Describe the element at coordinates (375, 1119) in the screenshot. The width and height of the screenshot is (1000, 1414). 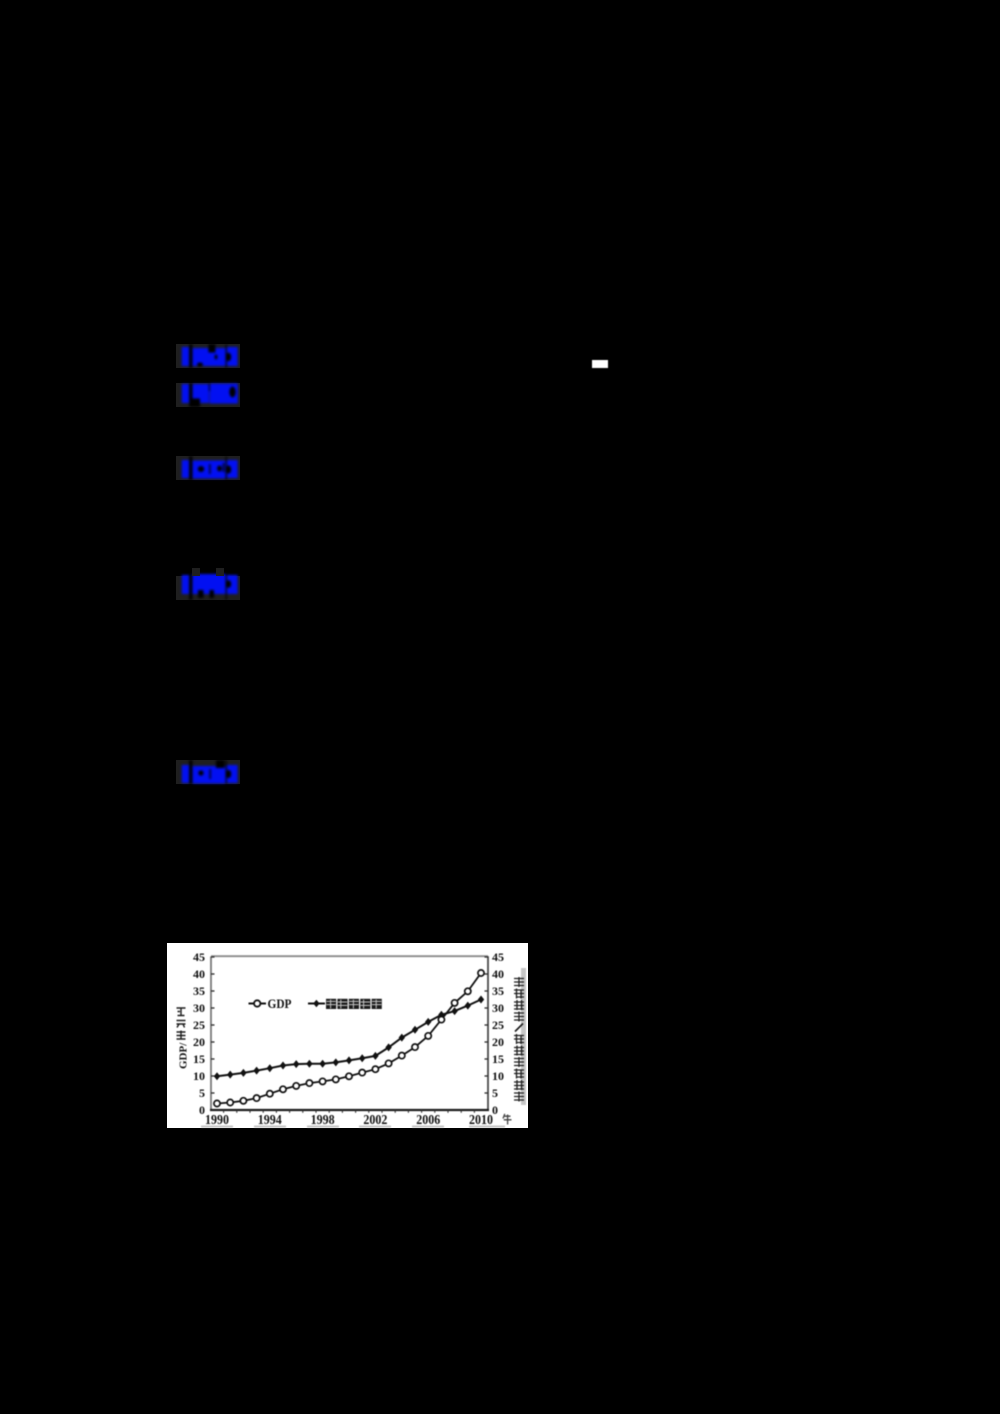
I see `svg-text: 2002` at that location.